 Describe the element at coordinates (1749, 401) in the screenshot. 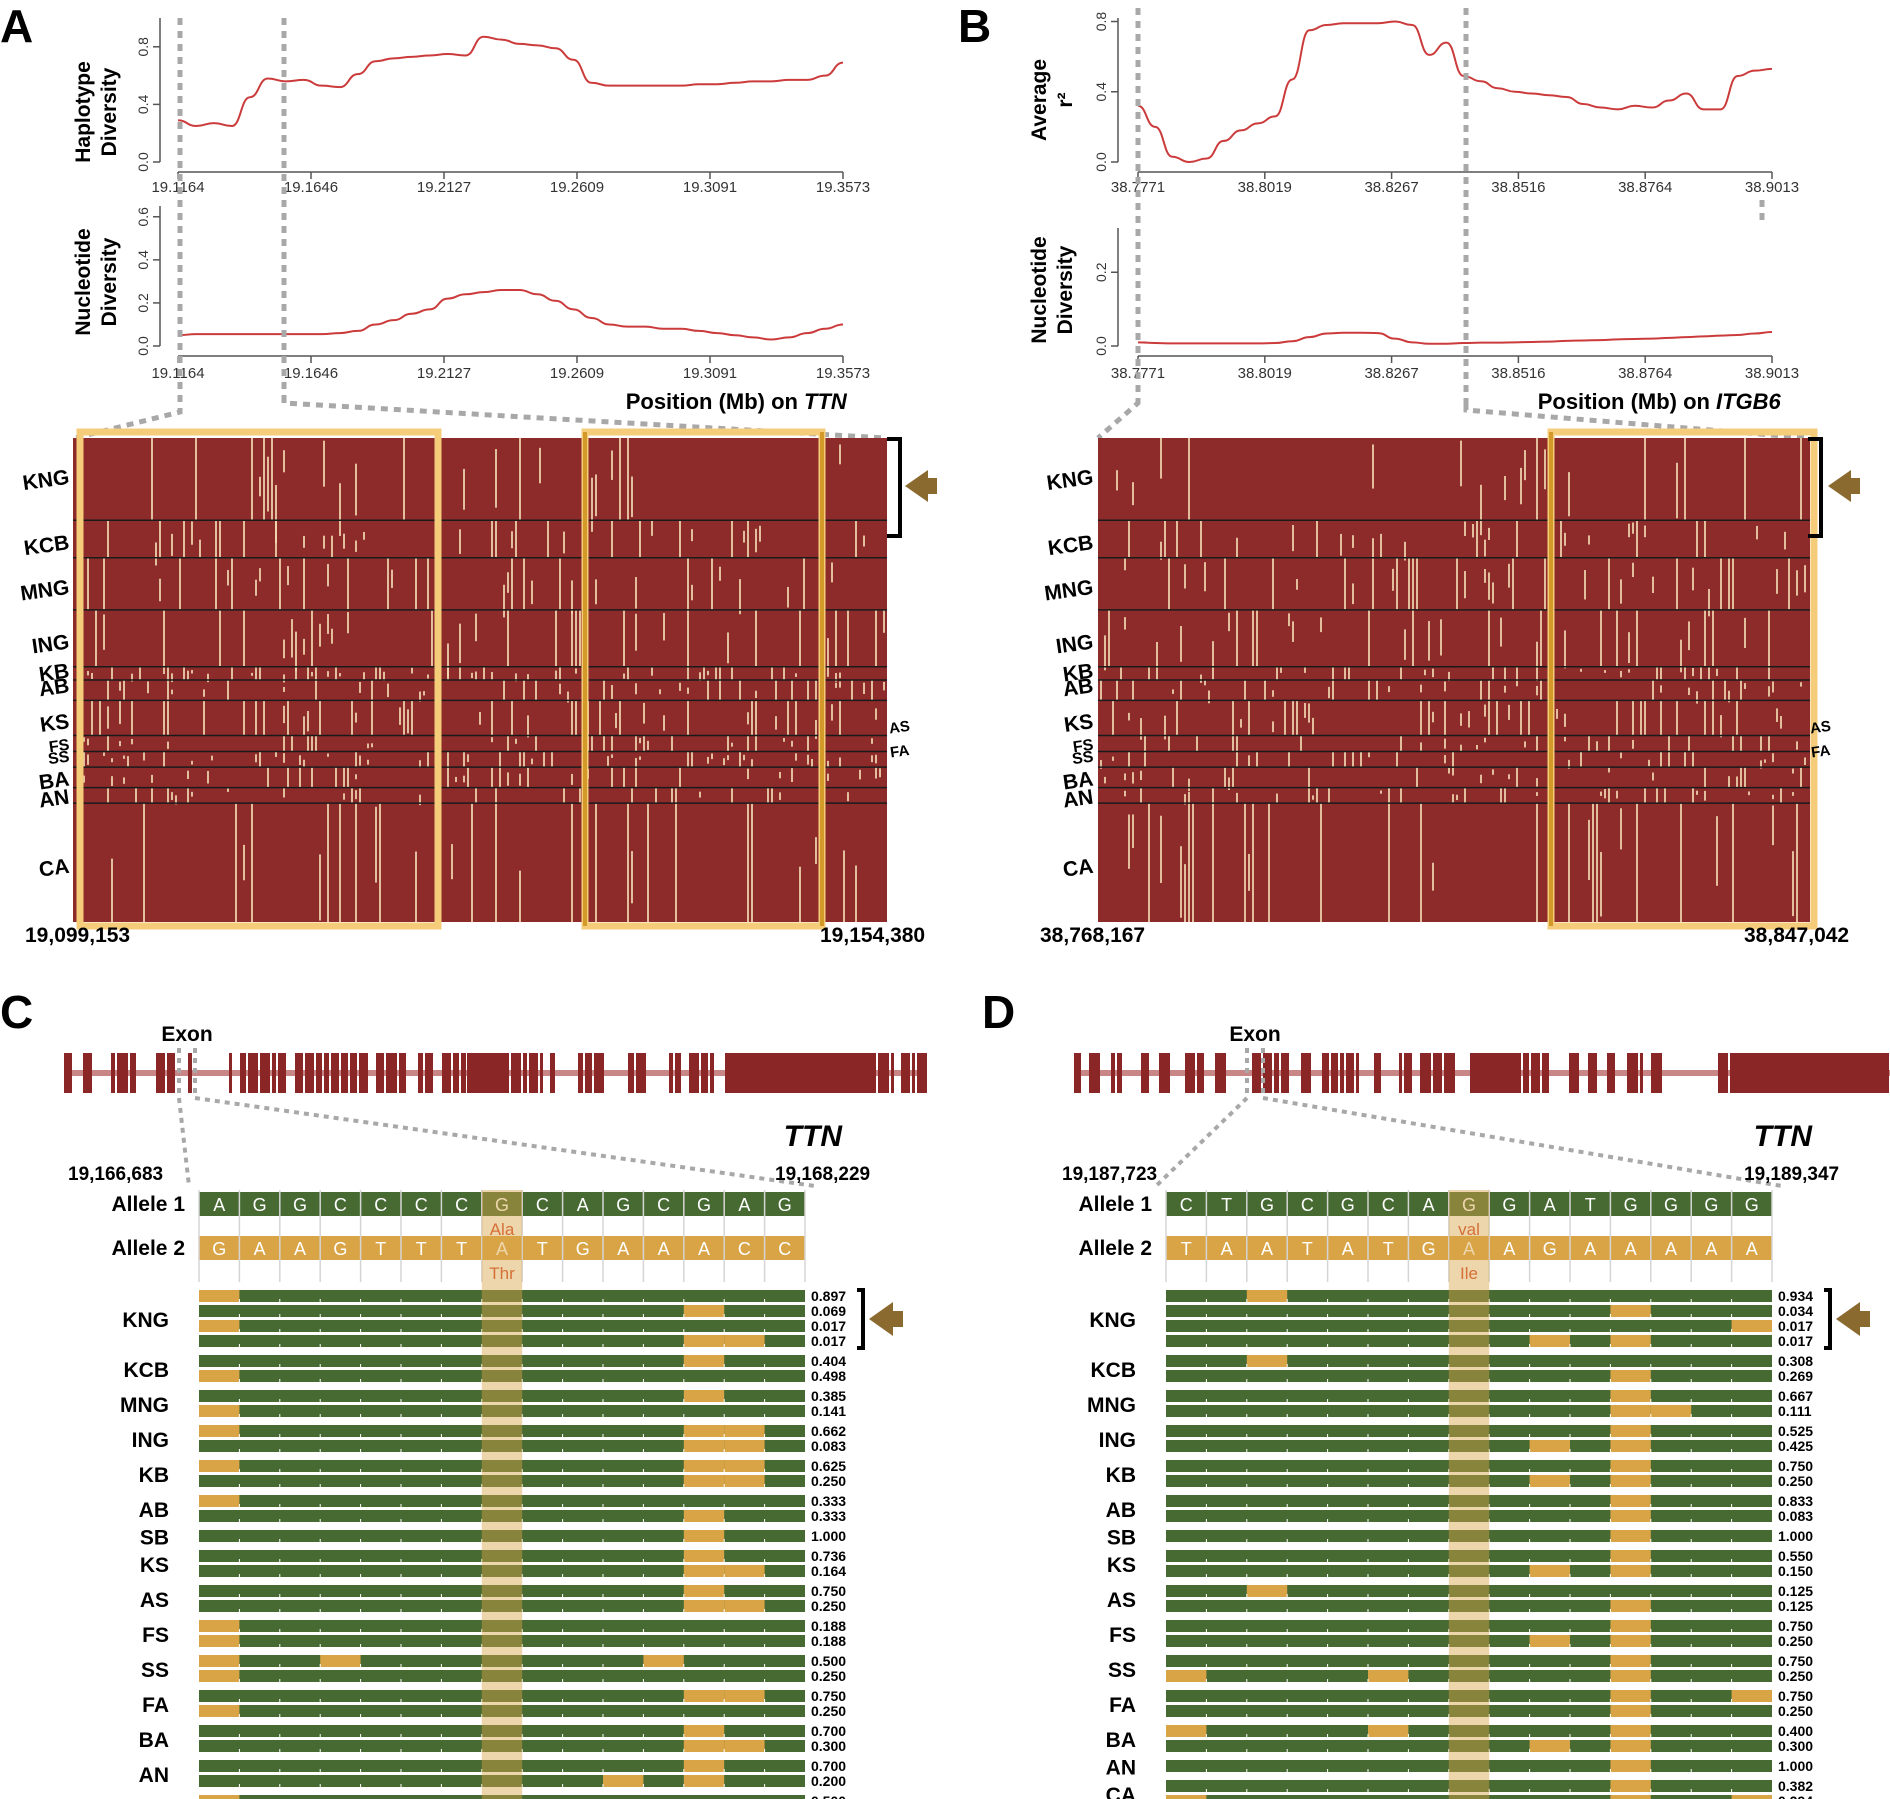

I see `x-axis-gene: ITGB6` at that location.